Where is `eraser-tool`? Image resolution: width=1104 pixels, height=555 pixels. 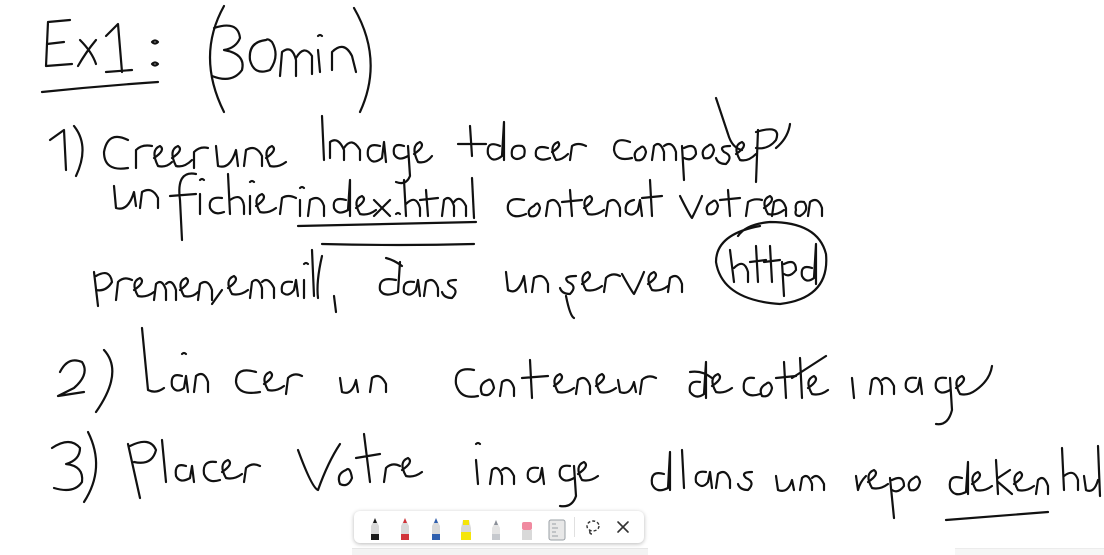 eraser-tool is located at coordinates (527, 527).